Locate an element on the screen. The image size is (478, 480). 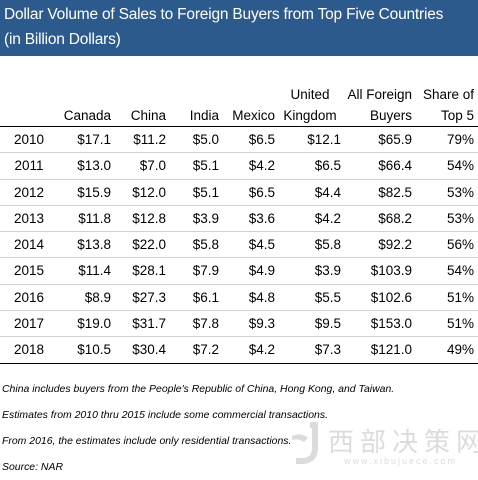
value-cell: $28.1 is located at coordinates (142, 271).